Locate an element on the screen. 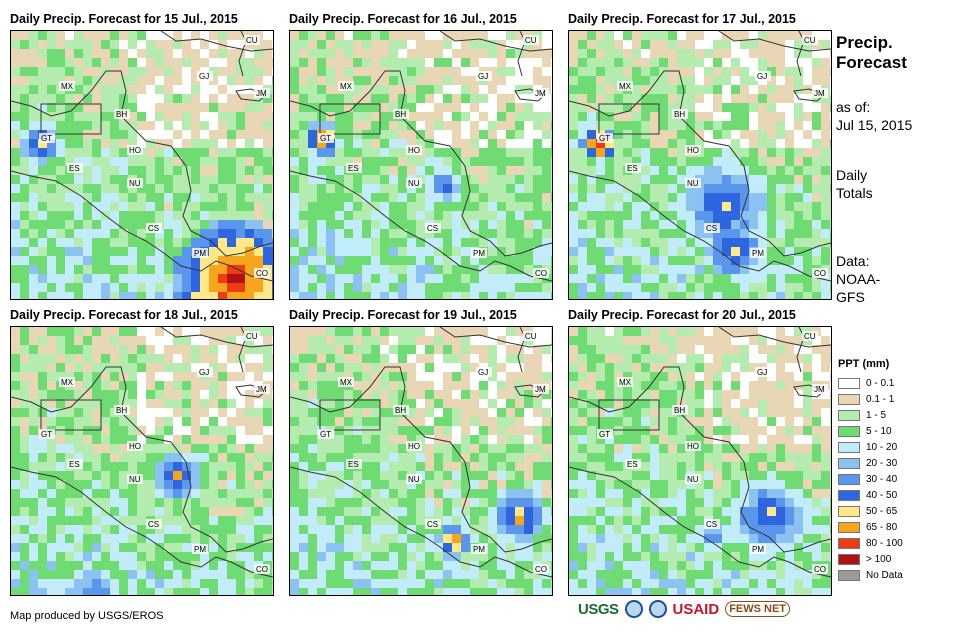 The width and height of the screenshot is (970, 635). legend-item: 0 - 0.1 is located at coordinates (866, 383).